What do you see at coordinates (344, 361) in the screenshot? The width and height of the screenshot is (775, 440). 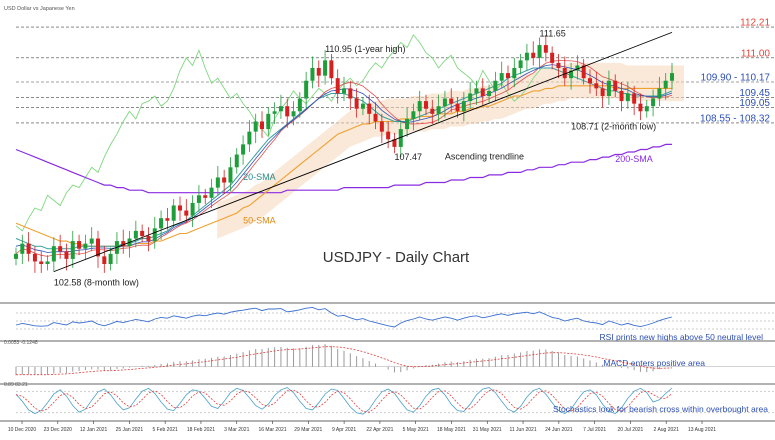 I see `macd-signal-line` at bounding box center [344, 361].